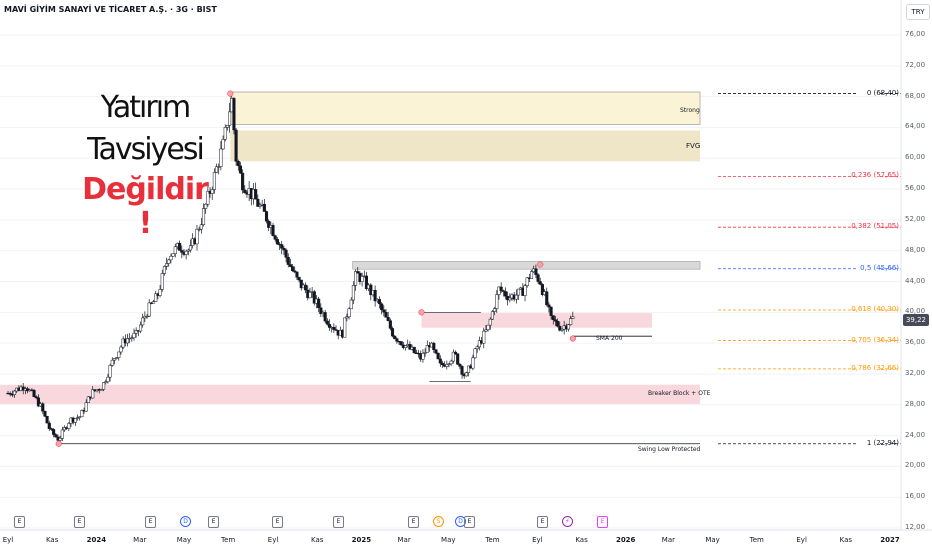  What do you see at coordinates (915, 126) in the screenshot?
I see `y-tick-label: 64,00` at bounding box center [915, 126].